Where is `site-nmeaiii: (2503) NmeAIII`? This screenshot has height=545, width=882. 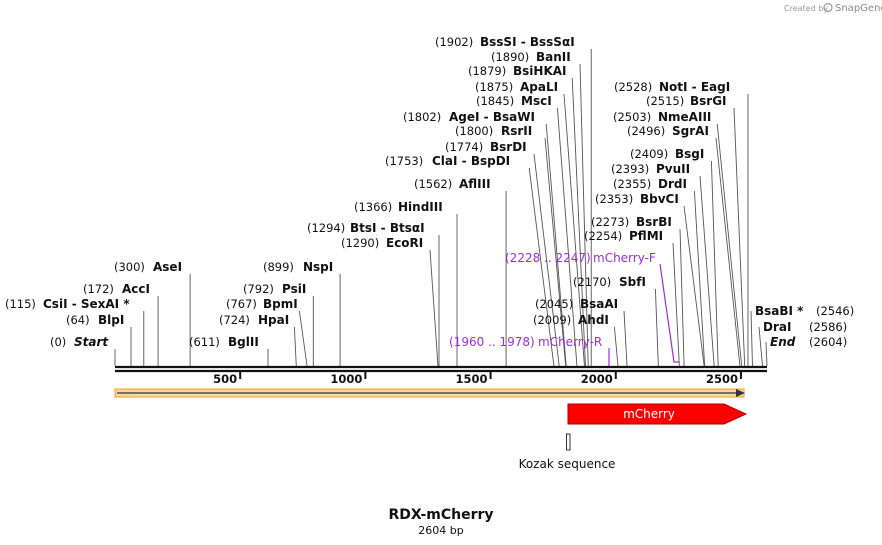
site-nmeaiii: (2503) NmeAIII is located at coordinates (662, 117).